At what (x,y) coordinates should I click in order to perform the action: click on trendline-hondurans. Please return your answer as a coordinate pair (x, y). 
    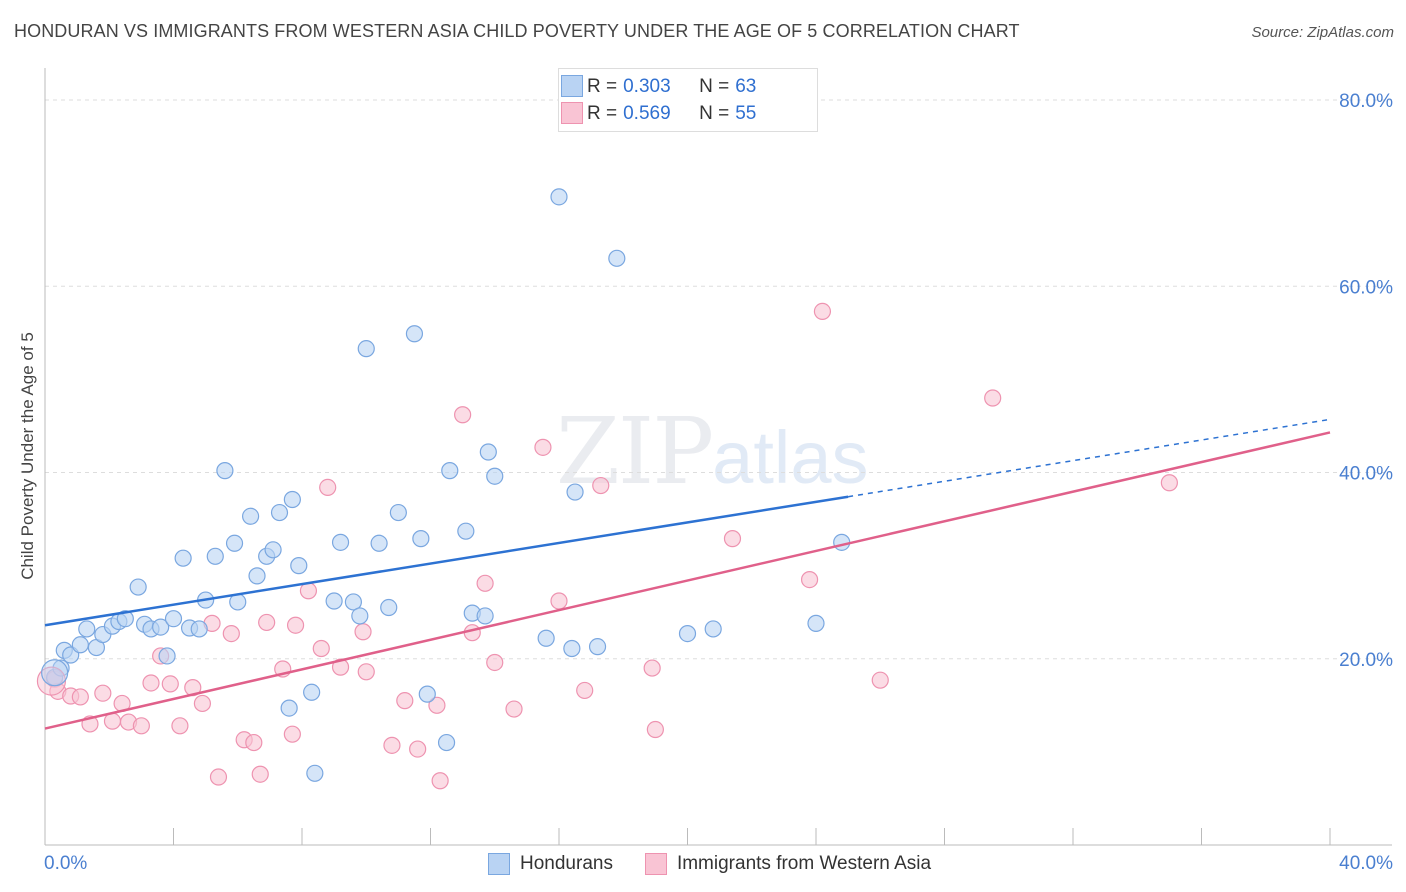
    Looking at the image, I should click on (446, 561).